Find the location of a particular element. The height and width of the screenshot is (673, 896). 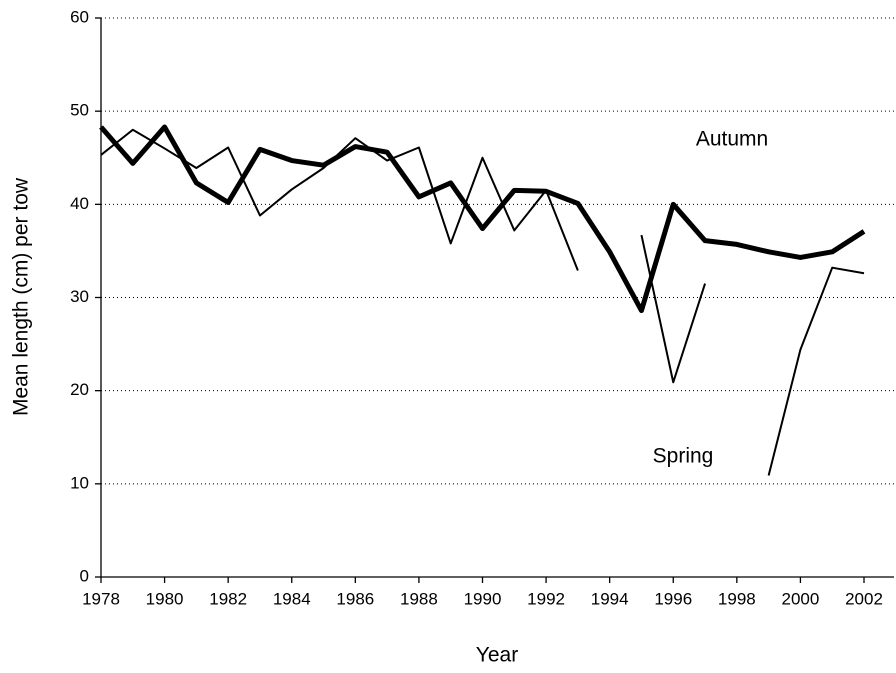

y-tick-label: 0 is located at coordinates (84, 575).